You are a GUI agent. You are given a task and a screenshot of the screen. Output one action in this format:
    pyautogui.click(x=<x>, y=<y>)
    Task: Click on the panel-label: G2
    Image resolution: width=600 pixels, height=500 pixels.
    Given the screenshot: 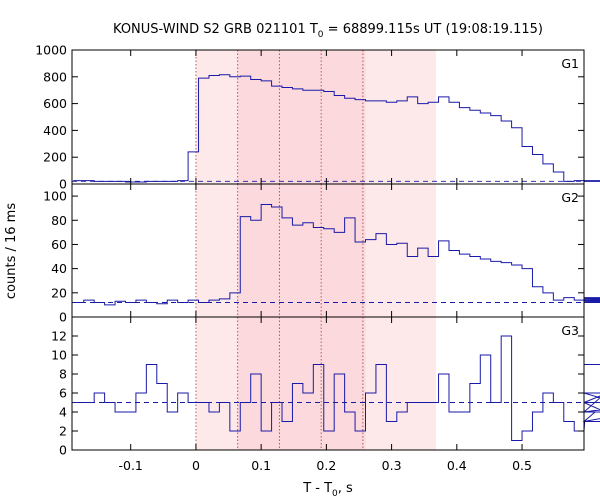 What is the action you would take?
    pyautogui.click(x=570, y=197)
    